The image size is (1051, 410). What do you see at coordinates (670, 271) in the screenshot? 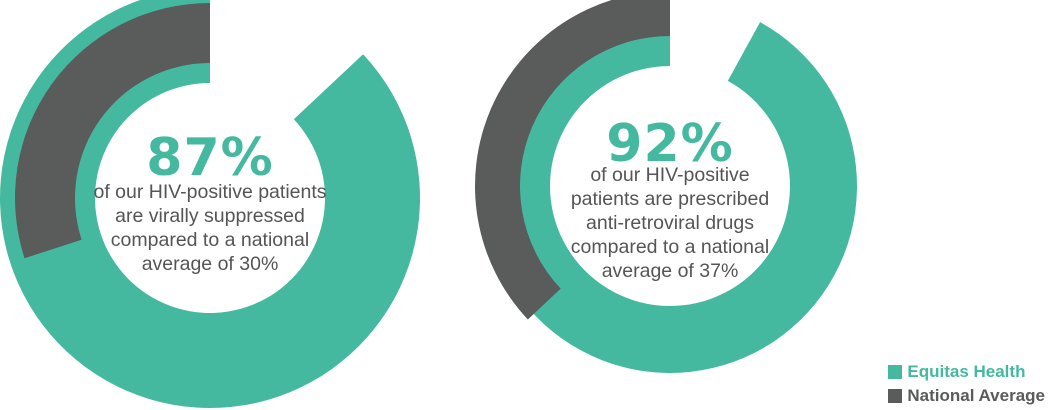
I see `description-line: average of 37%` at bounding box center [670, 271].